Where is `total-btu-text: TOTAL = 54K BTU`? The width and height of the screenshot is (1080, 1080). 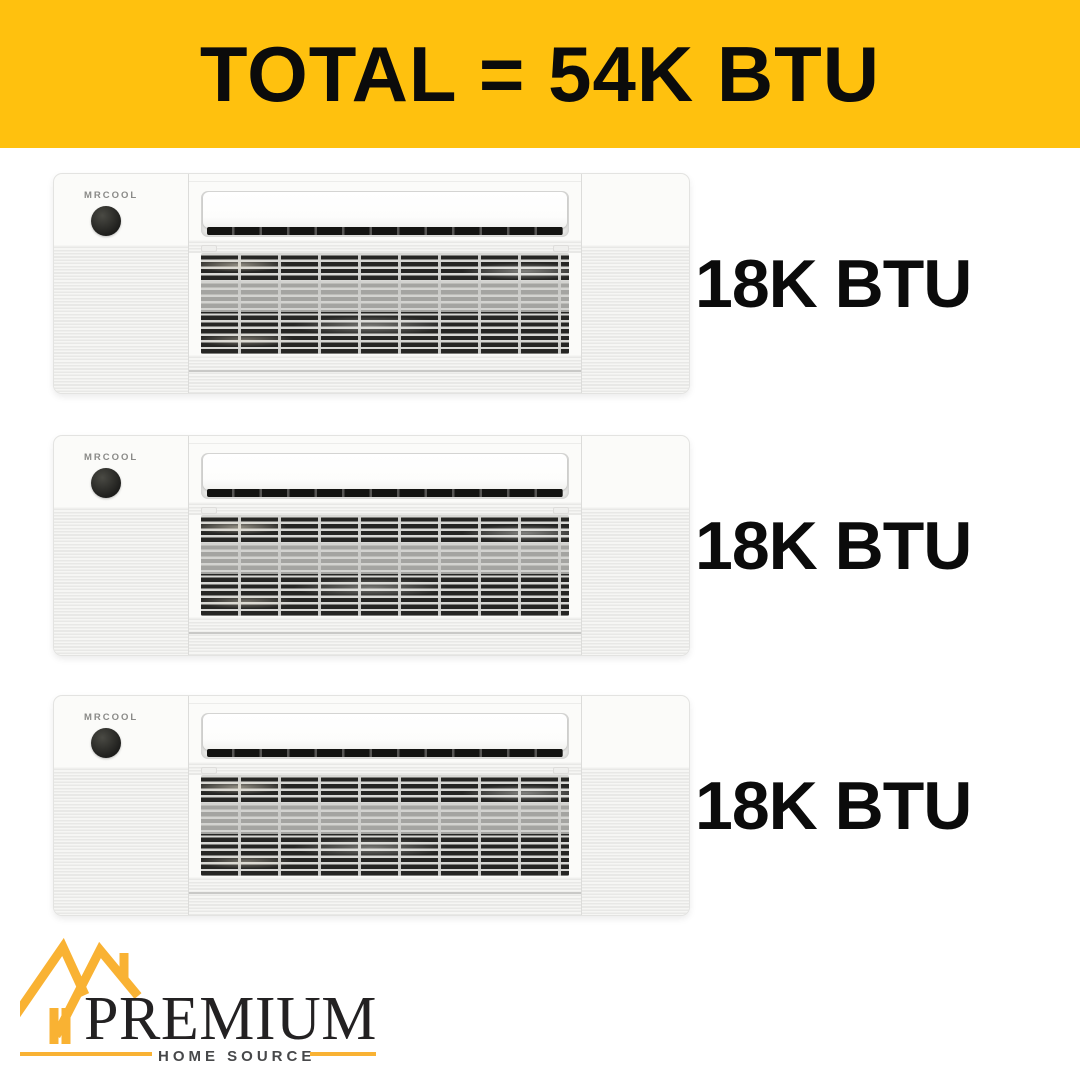 total-btu-text: TOTAL = 54K BTU is located at coordinates (540, 73).